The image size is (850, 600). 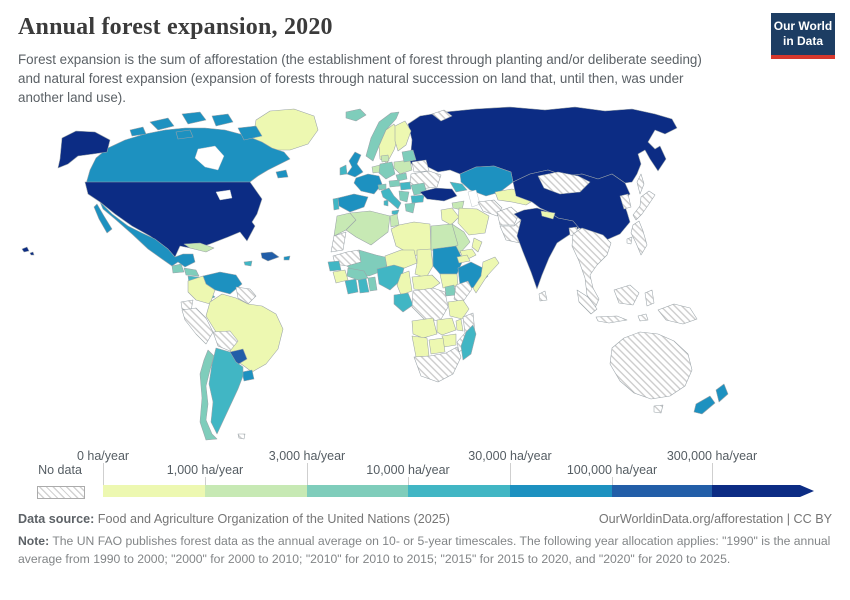 What do you see at coordinates (334, 266) in the screenshot?
I see `country-senegal` at bounding box center [334, 266].